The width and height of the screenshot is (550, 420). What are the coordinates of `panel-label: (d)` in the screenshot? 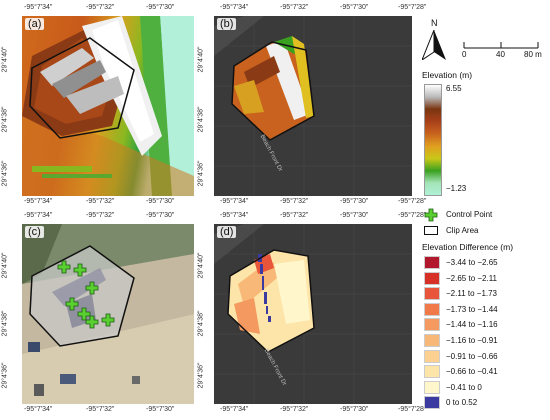 It's located at (227, 232).